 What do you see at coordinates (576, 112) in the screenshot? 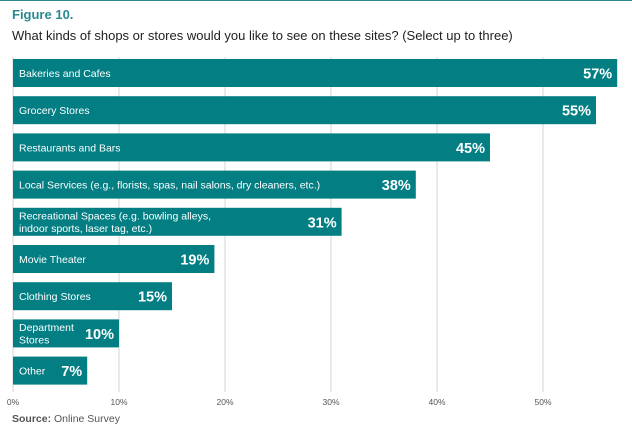
I see `value-label: 55%` at bounding box center [576, 112].